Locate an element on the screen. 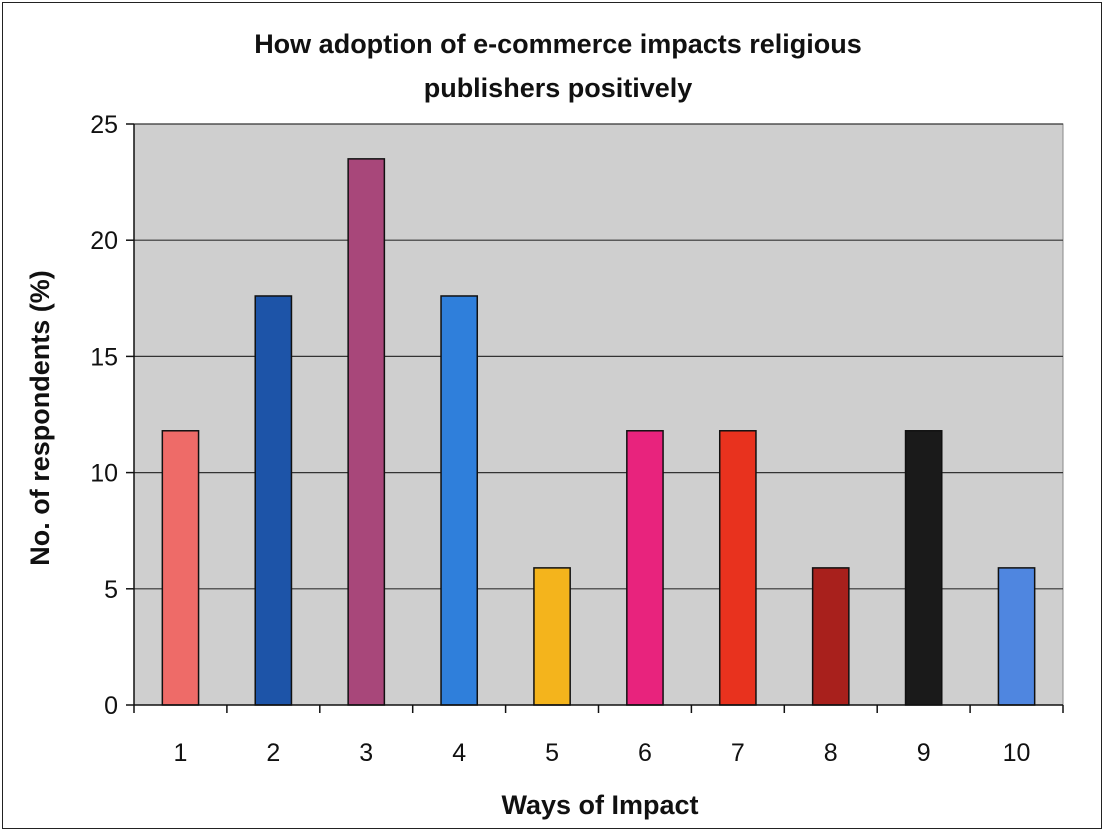  y-axis-title: No. of respondents (%) is located at coordinates (40, 418).